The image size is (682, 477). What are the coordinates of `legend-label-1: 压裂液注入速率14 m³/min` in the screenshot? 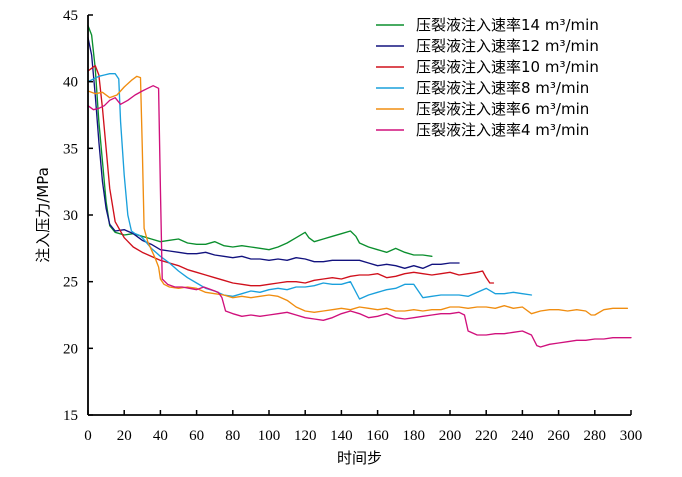 It's located at (507, 25).